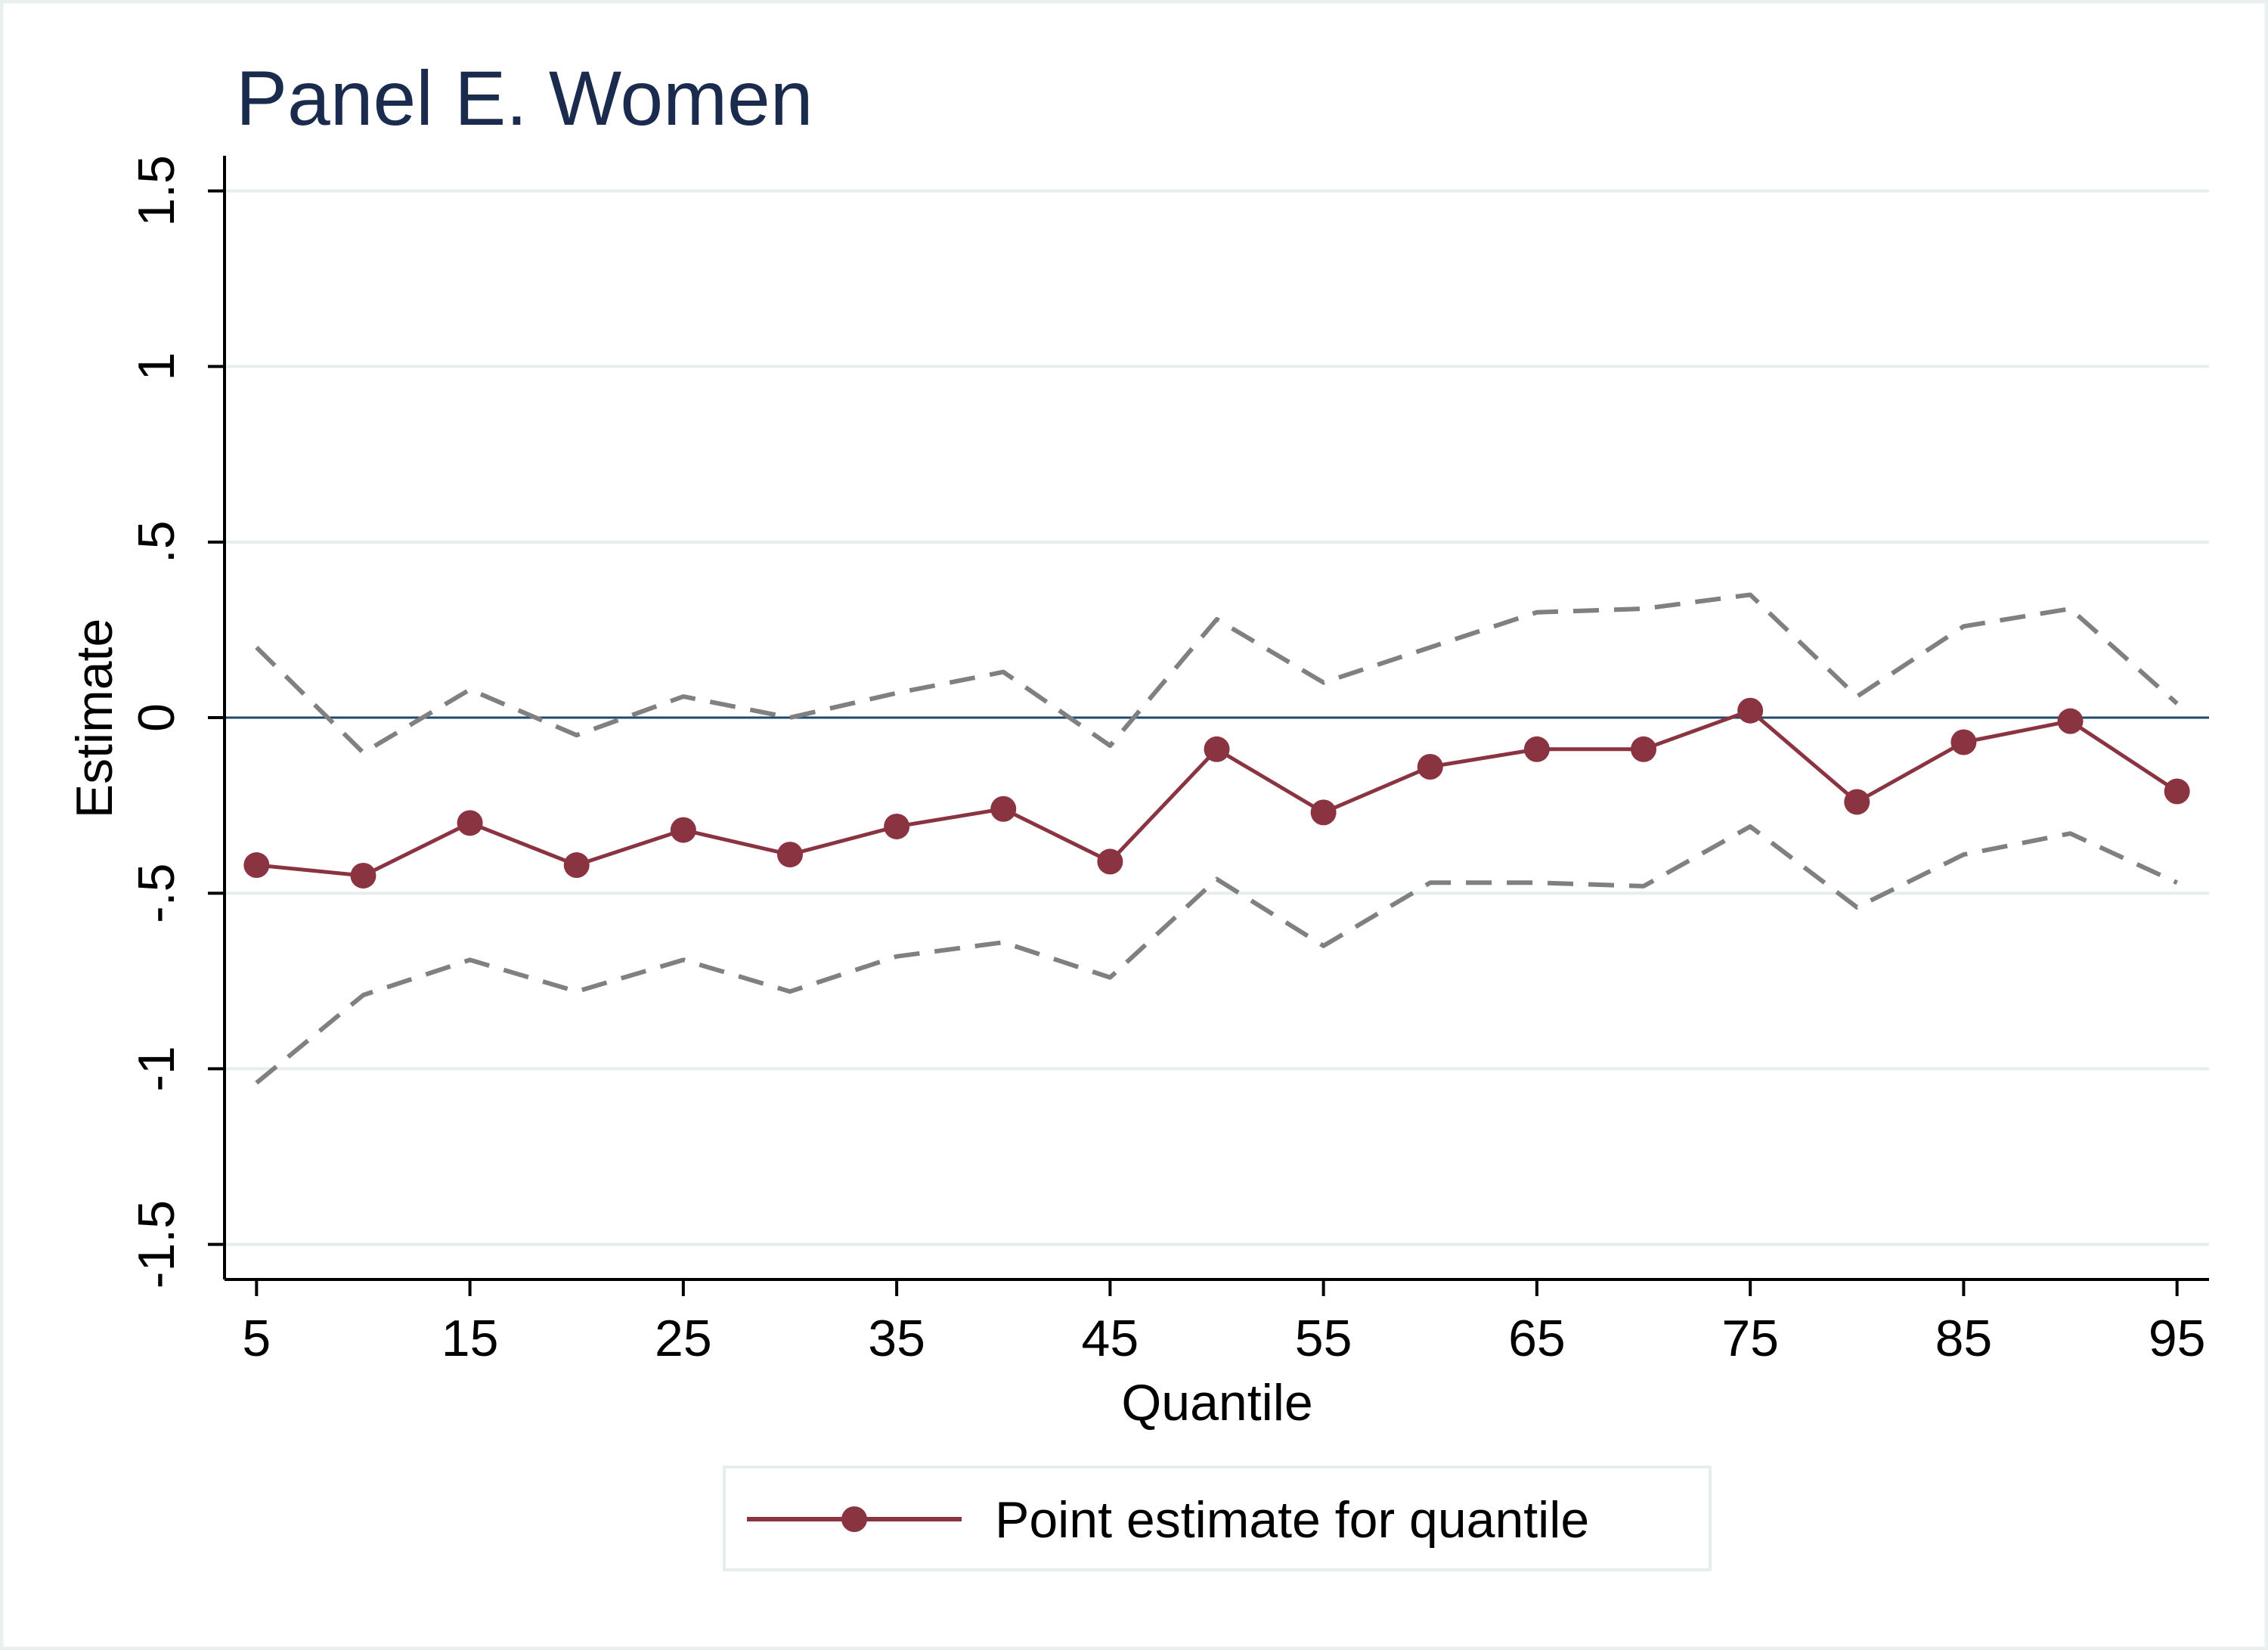 The width and height of the screenshot is (2268, 1650). What do you see at coordinates (156, 191) in the screenshot?
I see `y-tick-label-6: 1.5` at bounding box center [156, 191].